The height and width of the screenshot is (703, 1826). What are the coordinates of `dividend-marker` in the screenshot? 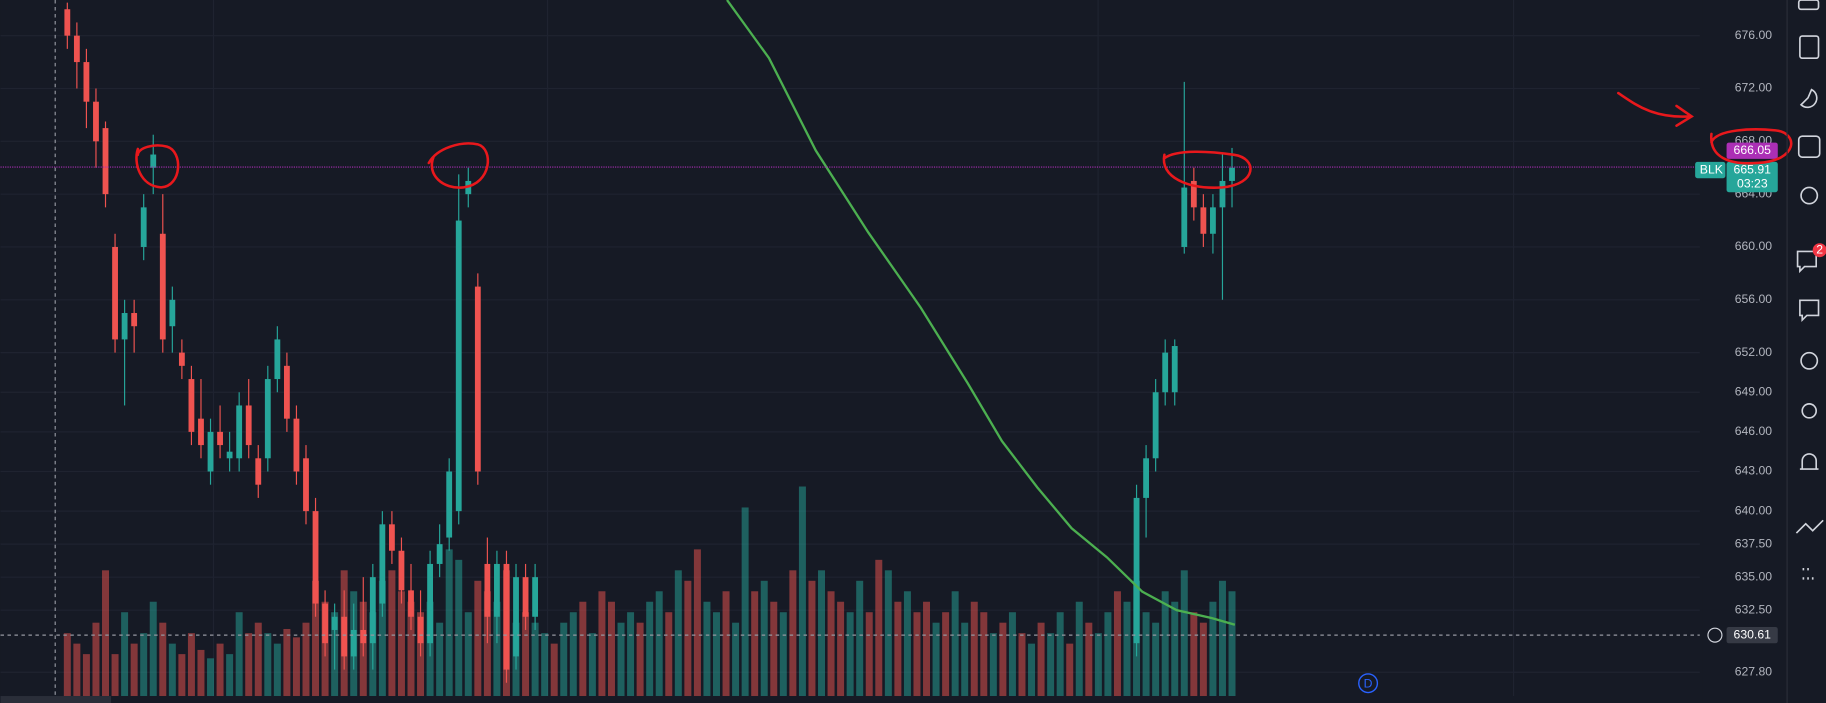 It's located at (1368, 683).